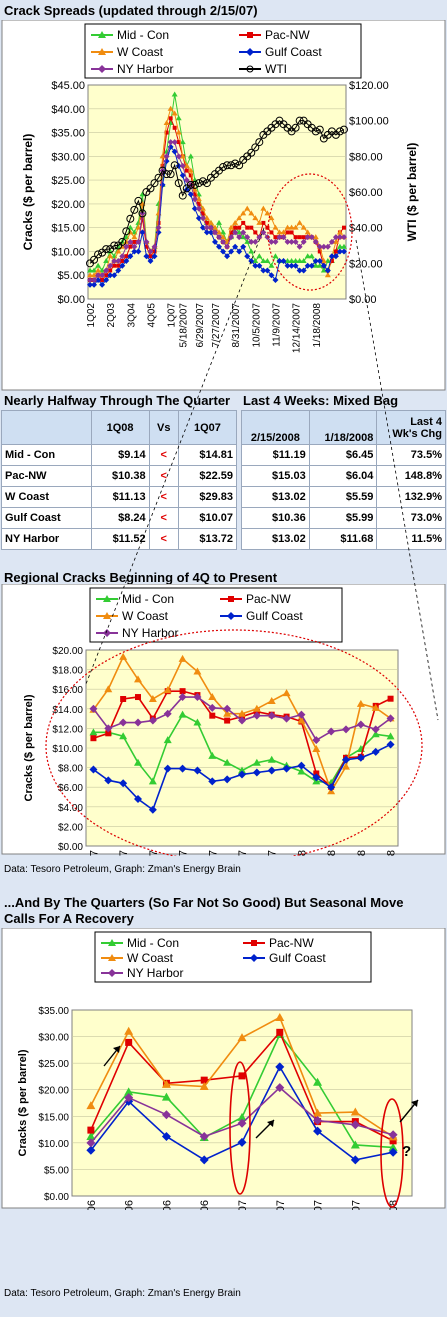 Image resolution: width=447 pixels, height=1317 pixels. What do you see at coordinates (131, 315) in the screenshot?
I see `x-tick-label: 3Q04` at bounding box center [131, 315].